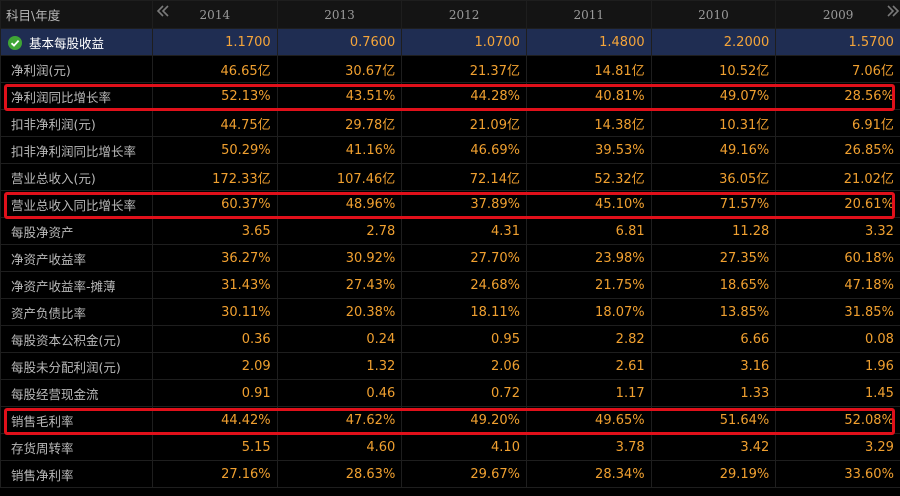 The width and height of the screenshot is (900, 496). What do you see at coordinates (588, 42) in the screenshot?
I see `cell-value-2011: 1.4800` at bounding box center [588, 42].